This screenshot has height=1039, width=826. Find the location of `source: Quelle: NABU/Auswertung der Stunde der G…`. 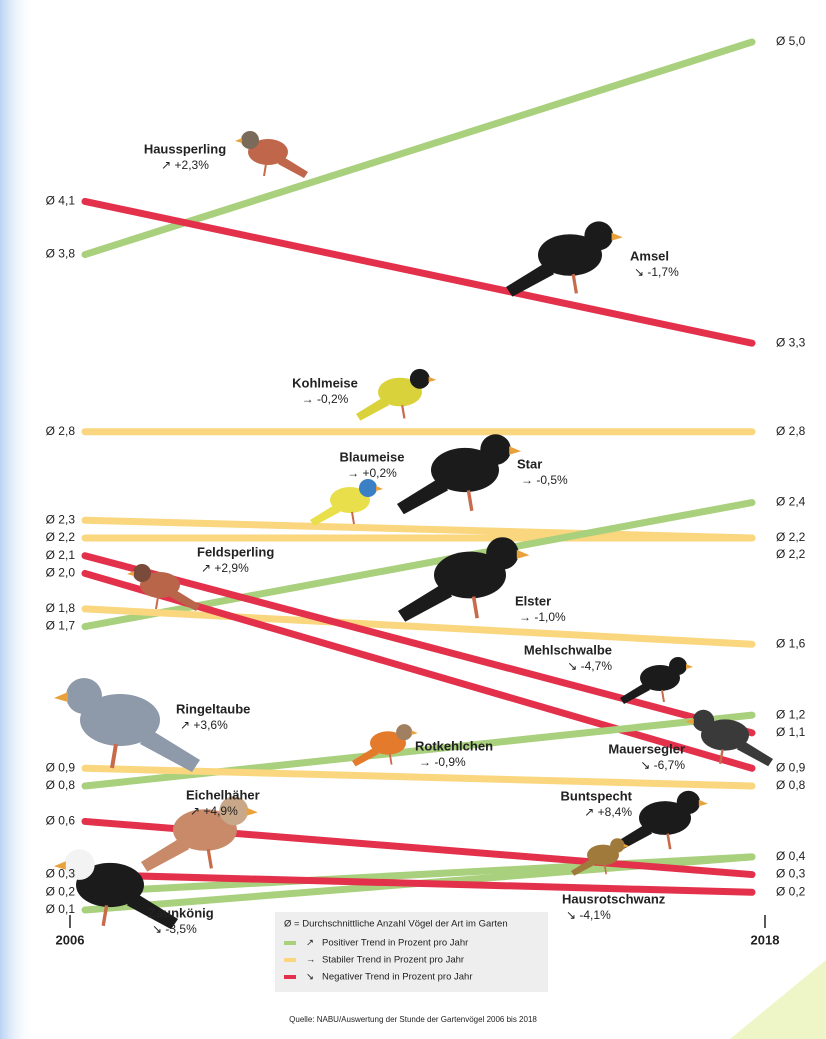

source: Quelle: NABU/Auswertung der Stunde der G… is located at coordinates (413, 1019).